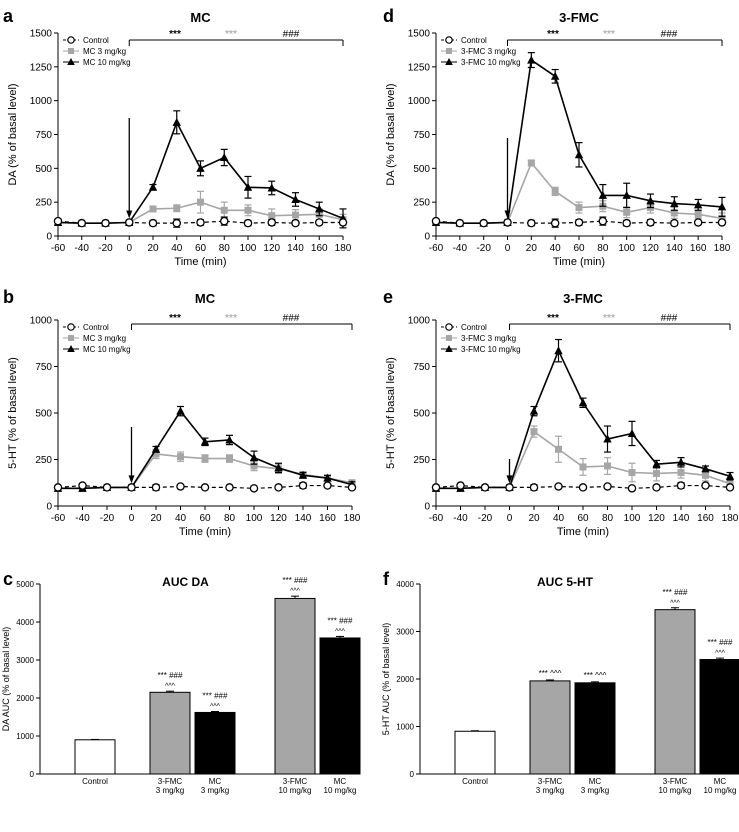 This screenshot has height=832, width=739. I want to click on bar, so click(170, 733).